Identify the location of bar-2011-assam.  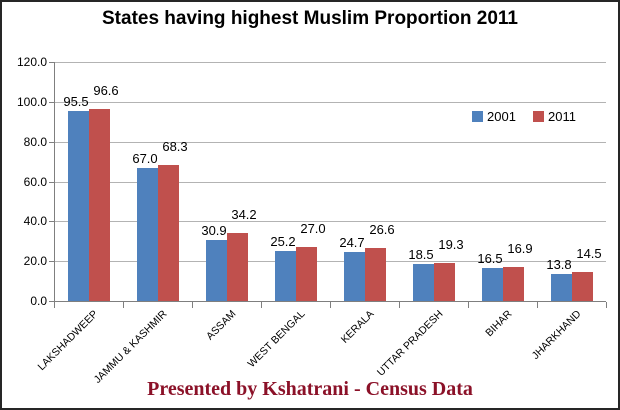
(237, 267).